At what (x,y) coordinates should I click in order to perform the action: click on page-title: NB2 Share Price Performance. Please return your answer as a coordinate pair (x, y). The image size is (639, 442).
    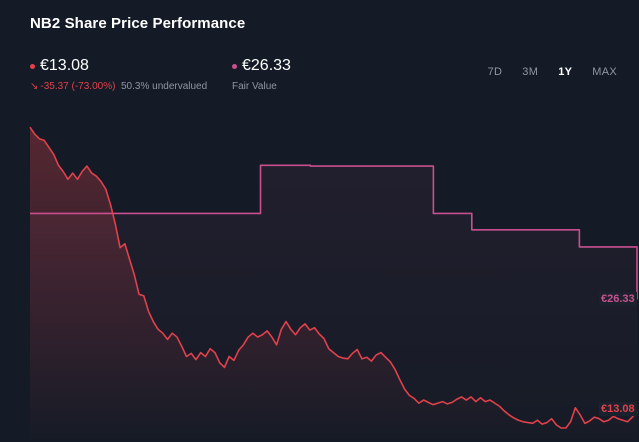
    Looking at the image, I should click on (138, 23).